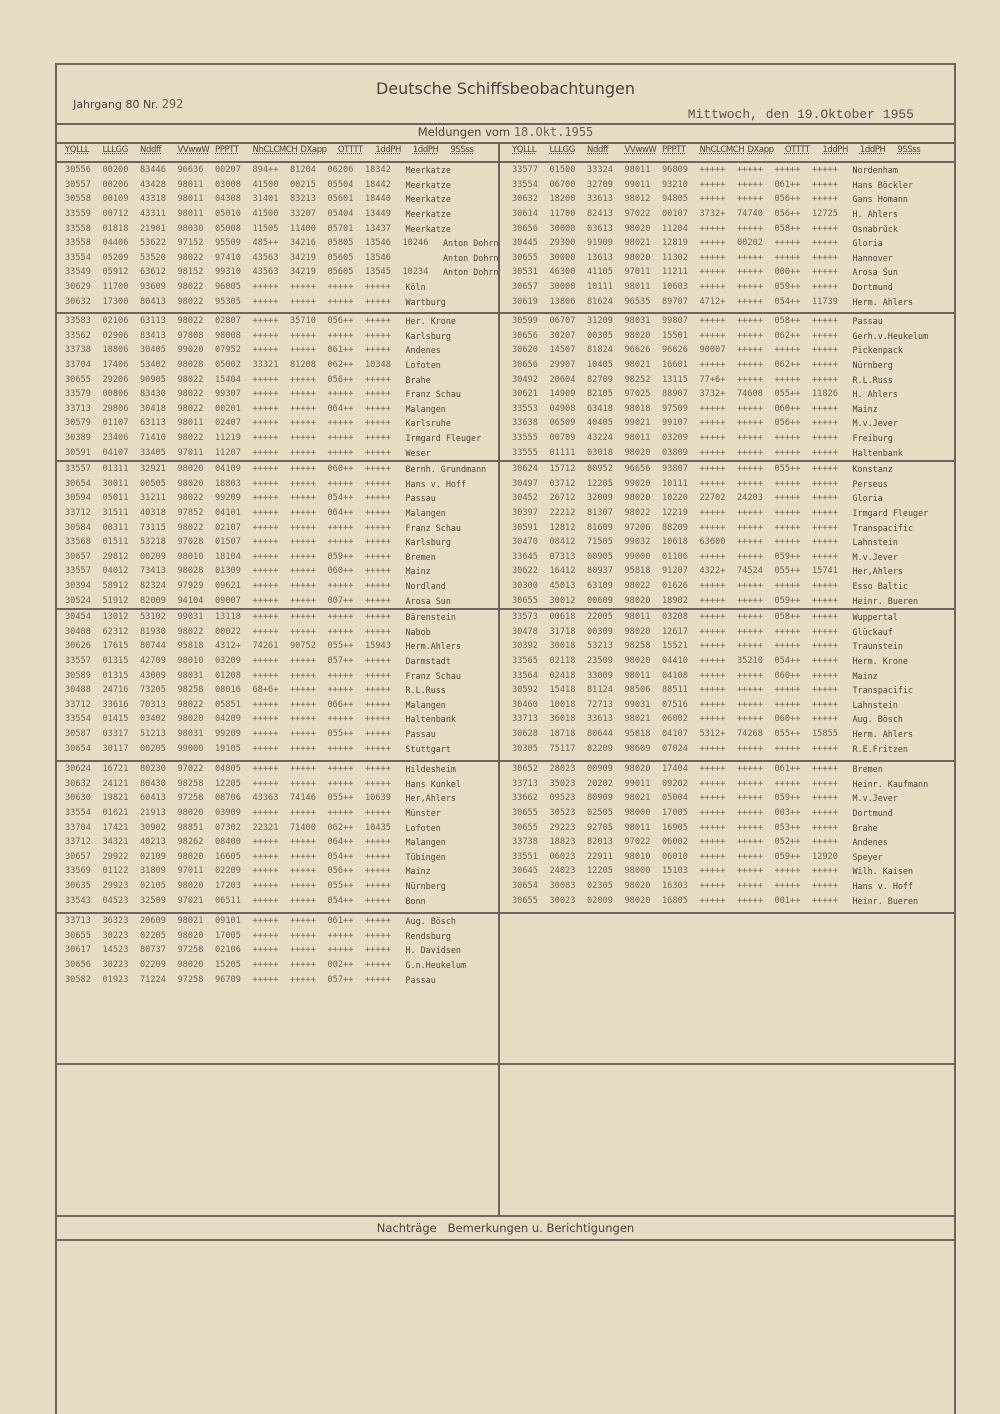 The height and width of the screenshot is (1414, 1000). I want to click on obs-code: 30614, so click(525, 214).